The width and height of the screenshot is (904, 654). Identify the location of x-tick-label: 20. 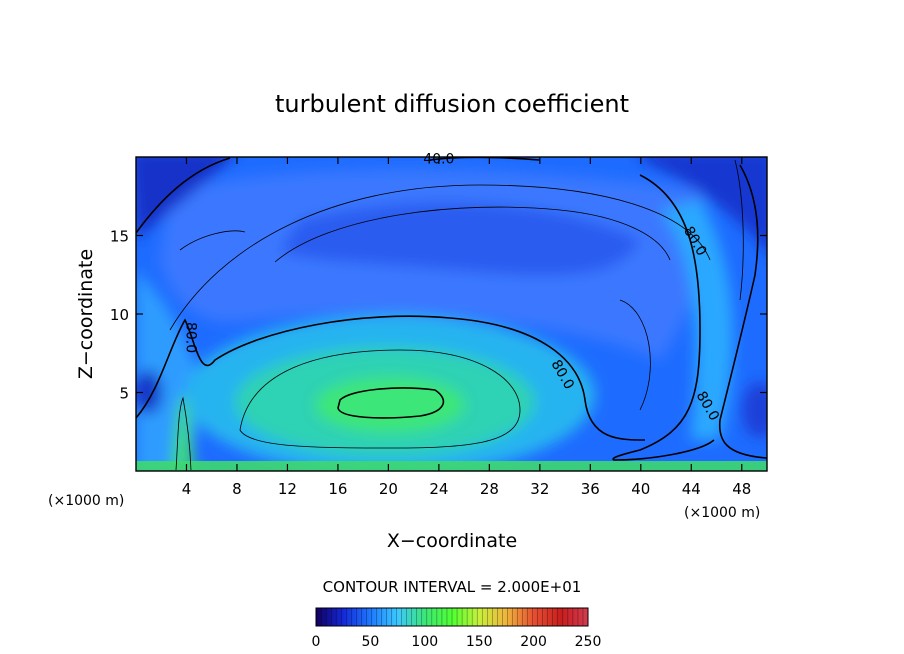
(388, 489).